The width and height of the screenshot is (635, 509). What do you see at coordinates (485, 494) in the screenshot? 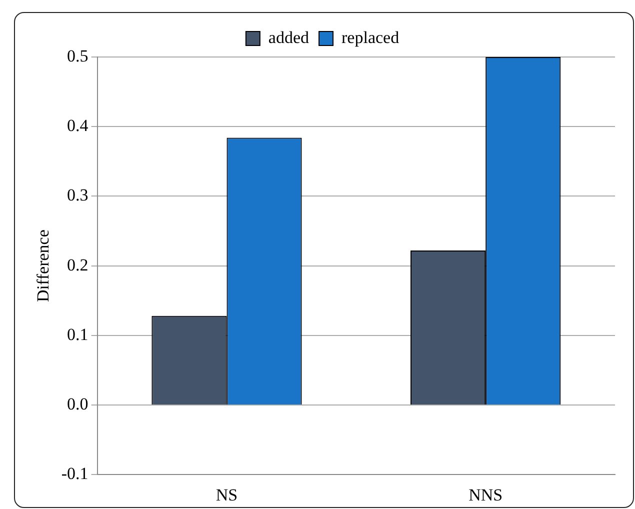
I see `x-tick-label: NNS` at bounding box center [485, 494].